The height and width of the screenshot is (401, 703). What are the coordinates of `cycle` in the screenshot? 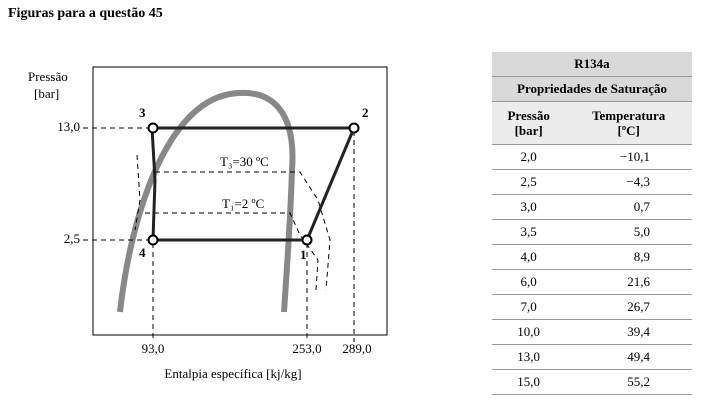 It's located at (253, 184).